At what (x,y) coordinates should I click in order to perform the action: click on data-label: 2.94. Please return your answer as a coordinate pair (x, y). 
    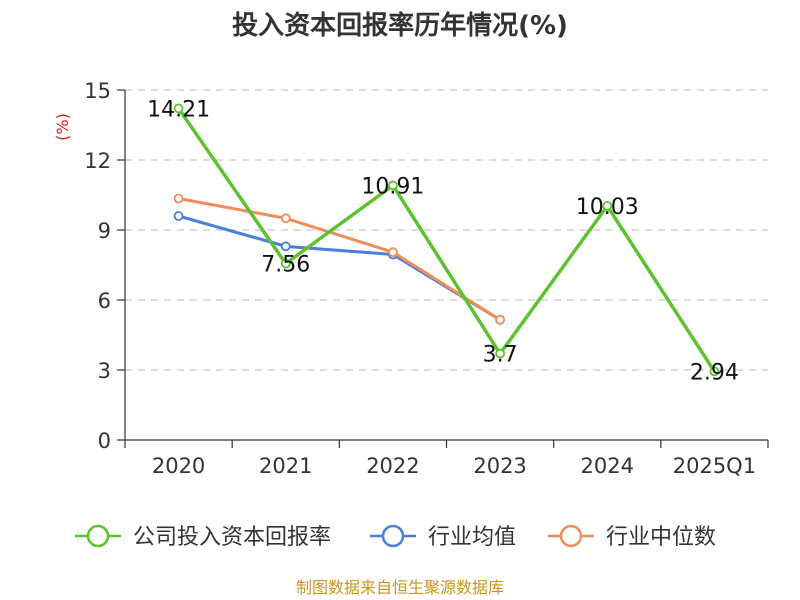
    Looking at the image, I should click on (714, 372).